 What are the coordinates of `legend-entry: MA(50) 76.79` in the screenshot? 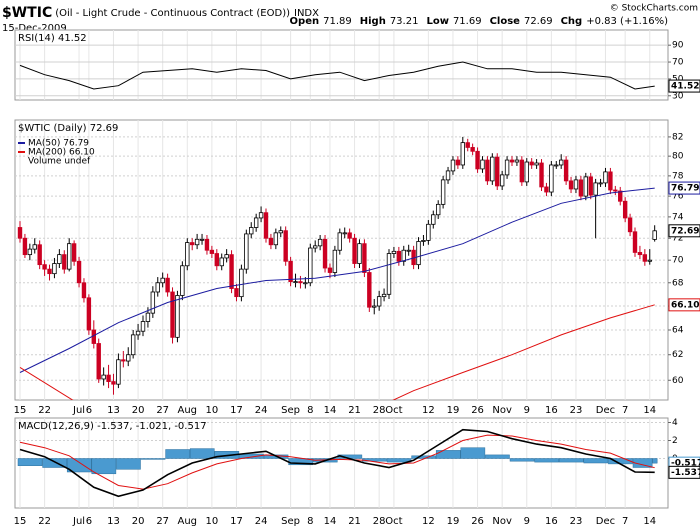 It's located at (58, 144).